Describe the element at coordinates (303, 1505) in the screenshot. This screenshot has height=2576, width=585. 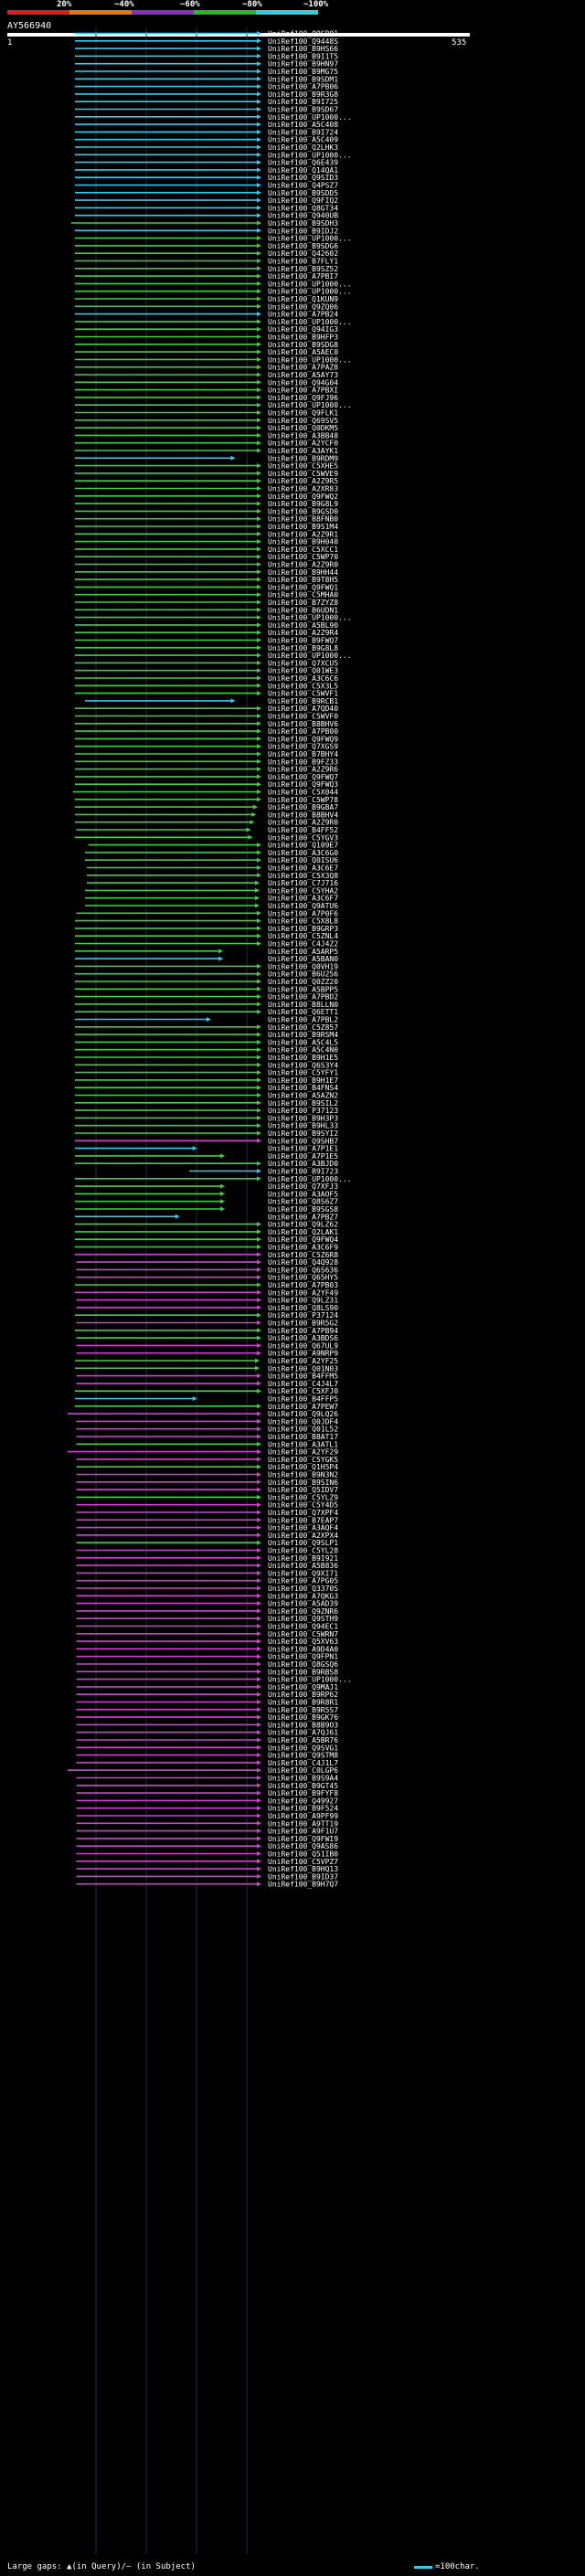
I see `hit-label: UniRef100_C5Y4D5` at that location.